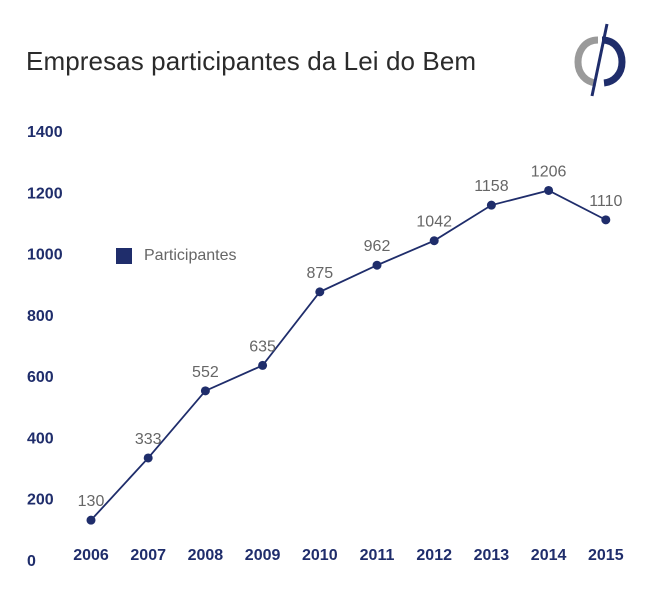 Image resolution: width=651 pixels, height=605 pixels. Describe the element at coordinates (45, 193) in the screenshot. I see `y-tick-label: 1200` at that location.